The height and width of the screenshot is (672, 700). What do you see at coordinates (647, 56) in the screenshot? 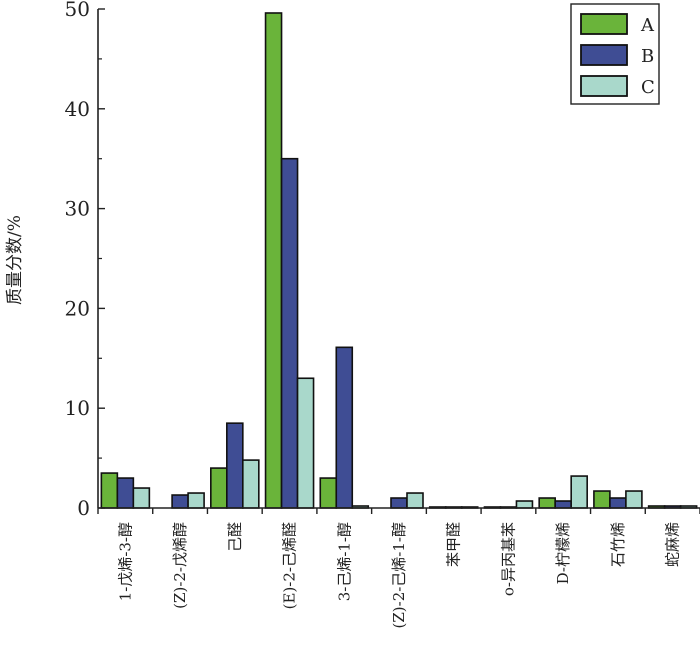
I see `legend-label-B: B` at bounding box center [647, 56].